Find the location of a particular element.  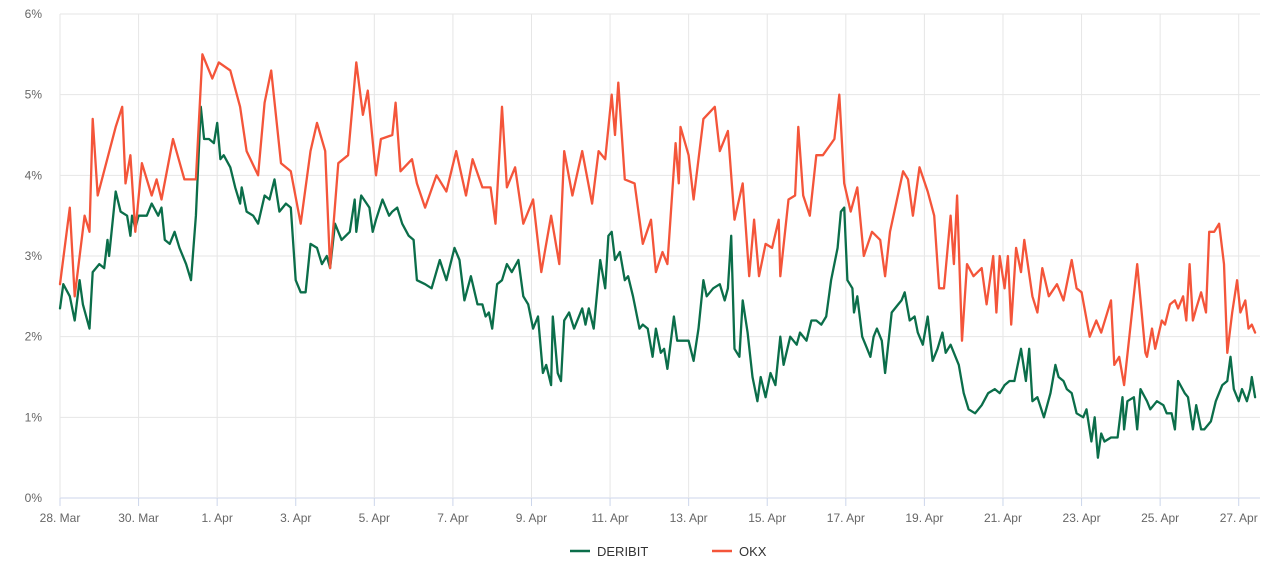

x-tick-label: 30. Mar is located at coordinates (138, 518).